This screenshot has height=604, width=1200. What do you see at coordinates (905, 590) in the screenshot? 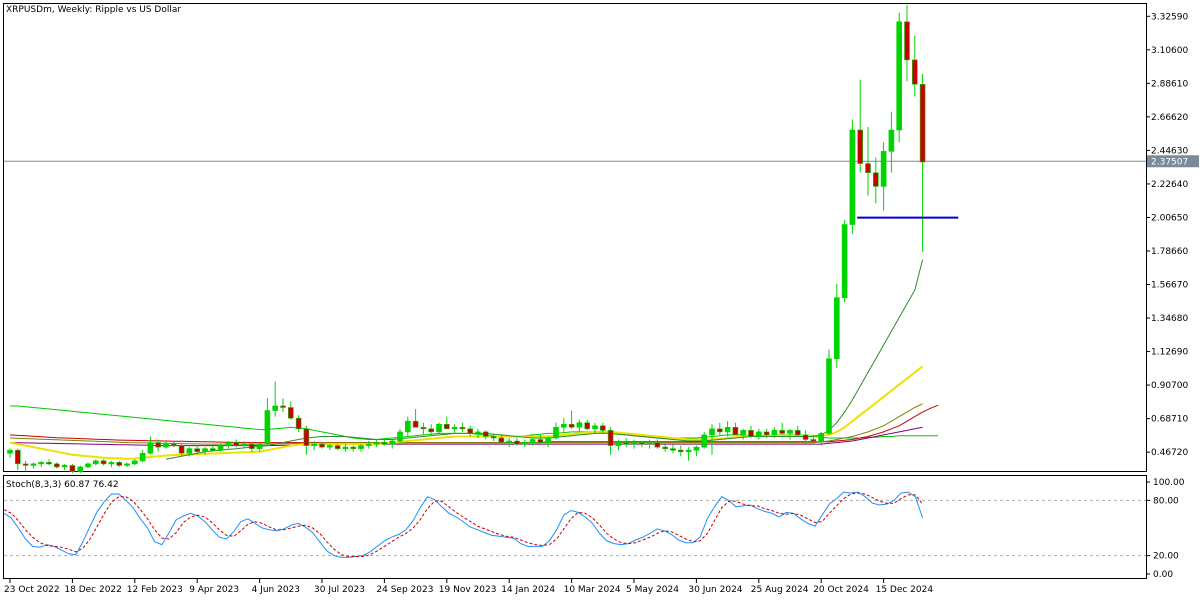
I see `time-tick-label: 15 Dec 2024` at bounding box center [905, 590].